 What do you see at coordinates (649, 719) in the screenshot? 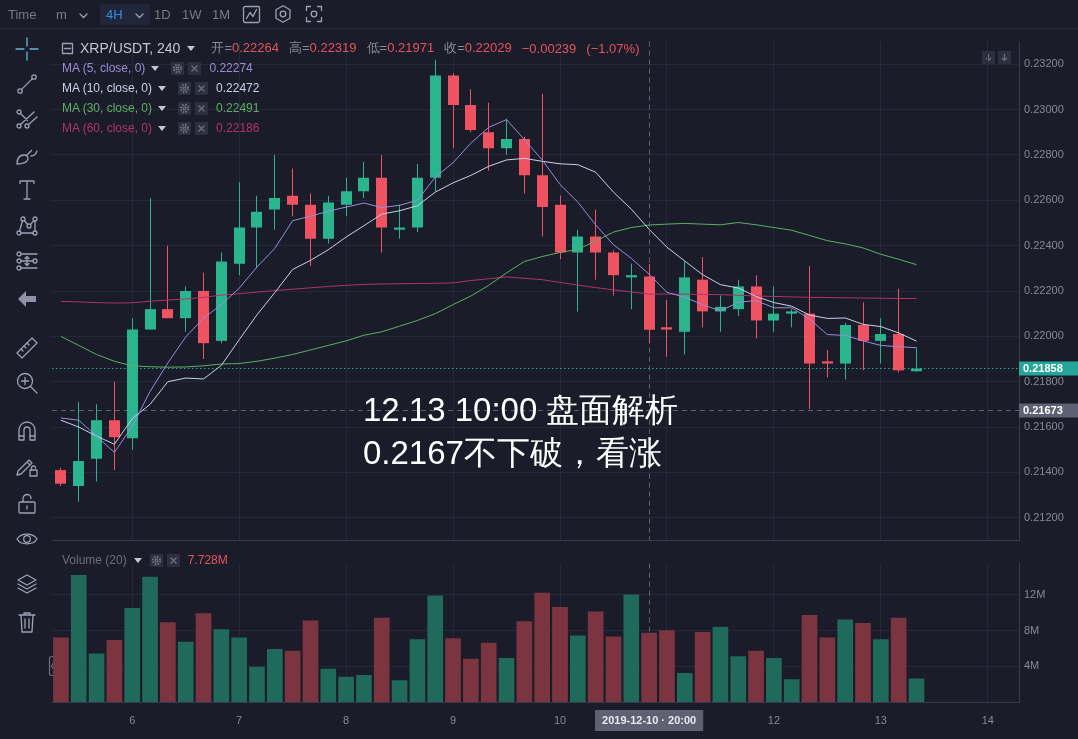
I see `ref-line-label: 2019-12-10 · 20:00` at bounding box center [649, 719].